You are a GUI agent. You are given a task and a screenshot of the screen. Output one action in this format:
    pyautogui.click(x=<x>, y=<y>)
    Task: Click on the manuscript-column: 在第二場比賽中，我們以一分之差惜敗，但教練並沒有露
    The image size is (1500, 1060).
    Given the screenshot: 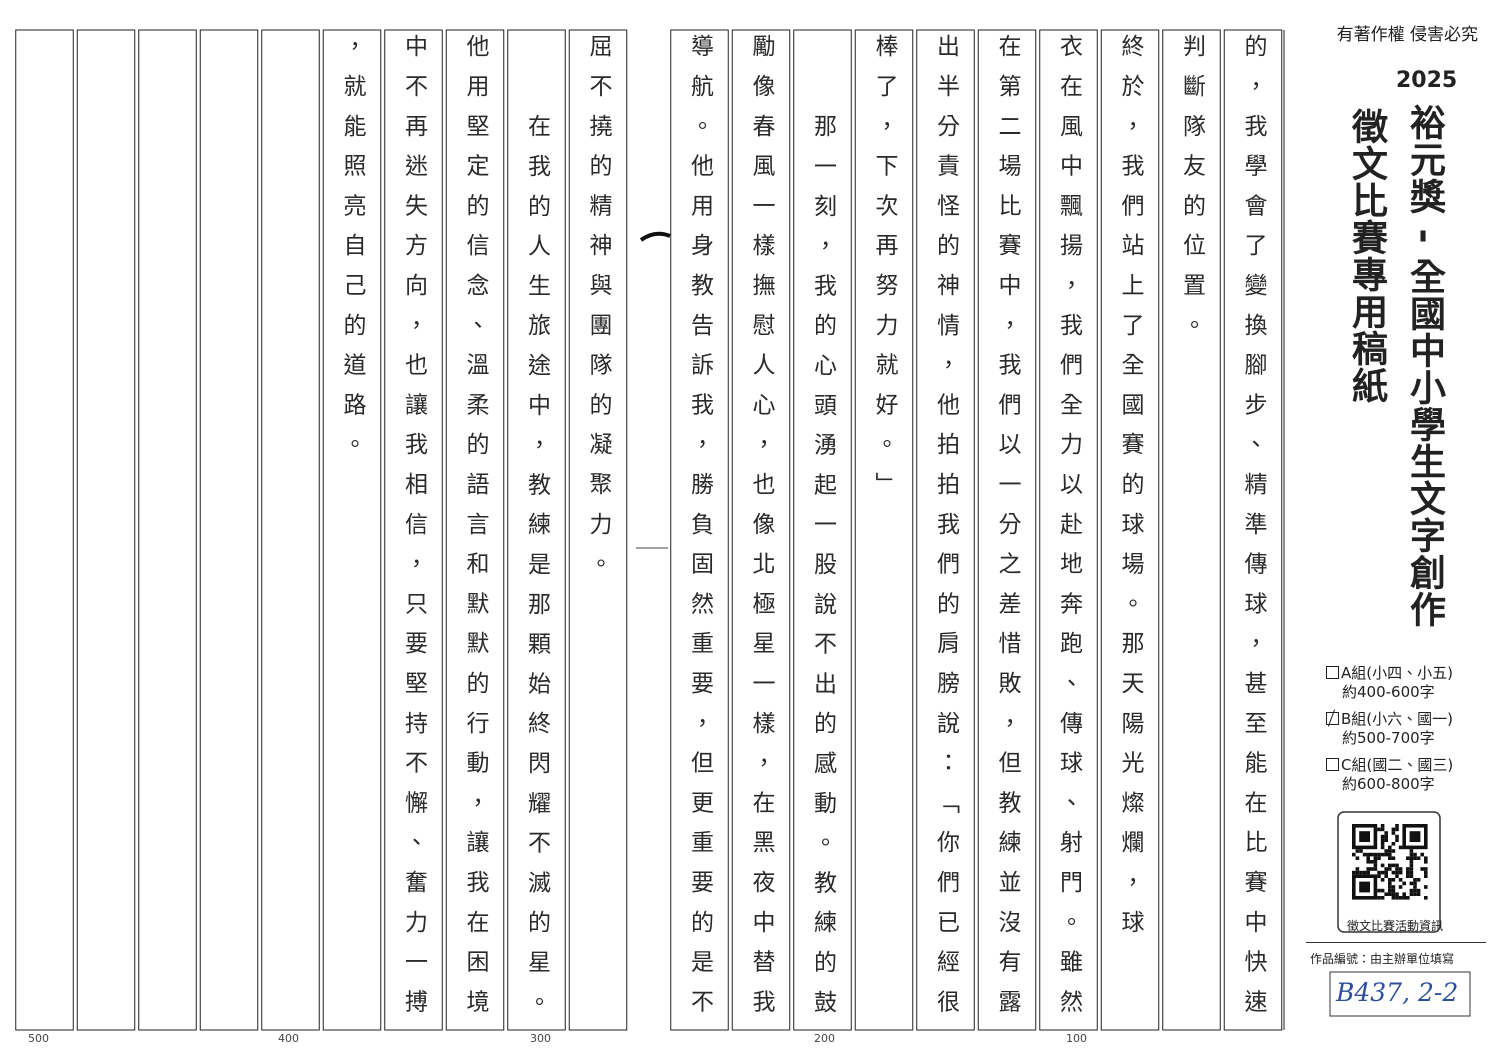 What is the action you would take?
    pyautogui.click(x=1007, y=531)
    